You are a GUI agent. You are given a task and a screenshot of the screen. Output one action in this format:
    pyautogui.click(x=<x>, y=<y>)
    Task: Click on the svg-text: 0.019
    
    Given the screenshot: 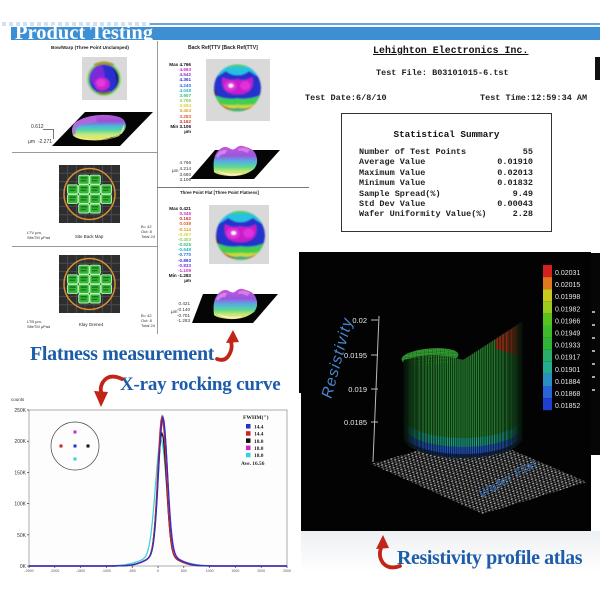 What is the action you would take?
    pyautogui.click(x=357, y=389)
    